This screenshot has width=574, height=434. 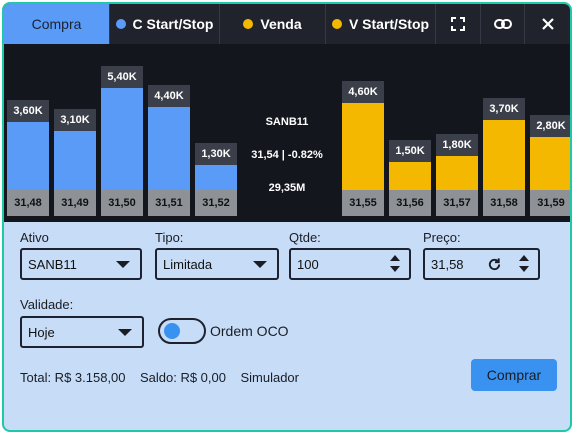 I want to click on ask-price-label: 31,57, so click(x=457, y=203).